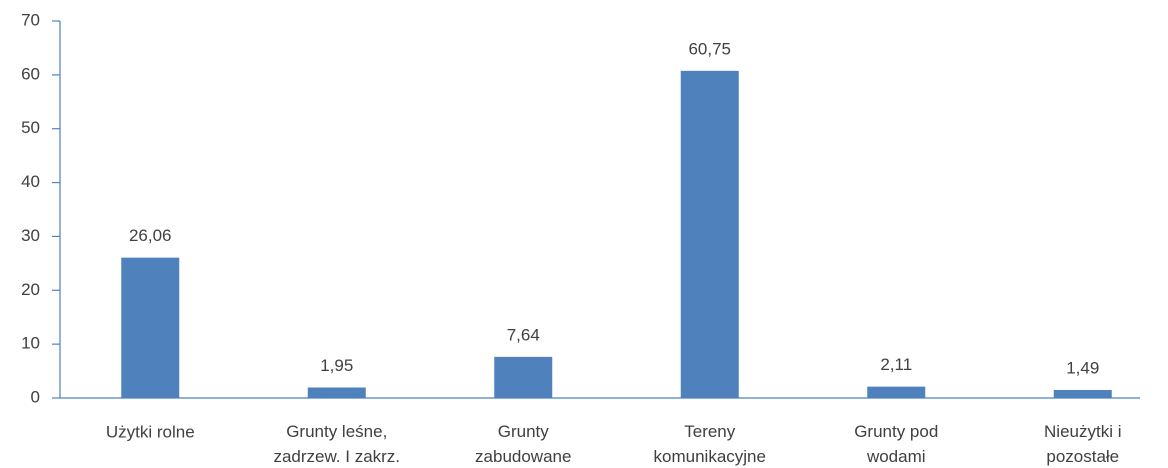 The image size is (1168, 468). Describe the element at coordinates (30, 127) in the screenshot. I see `y-tick-label: 50` at that location.